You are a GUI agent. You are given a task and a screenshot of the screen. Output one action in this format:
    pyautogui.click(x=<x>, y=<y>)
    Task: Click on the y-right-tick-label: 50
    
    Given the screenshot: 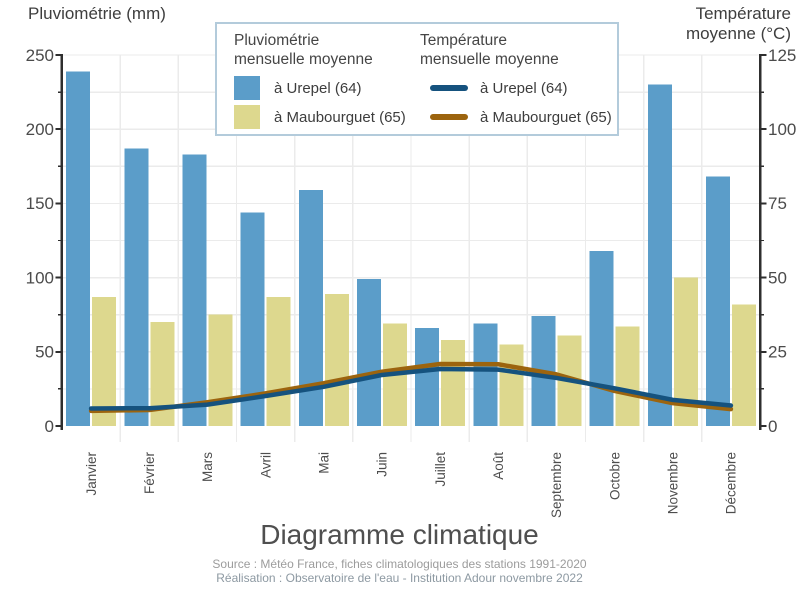 What is the action you would take?
    pyautogui.click(x=777, y=277)
    